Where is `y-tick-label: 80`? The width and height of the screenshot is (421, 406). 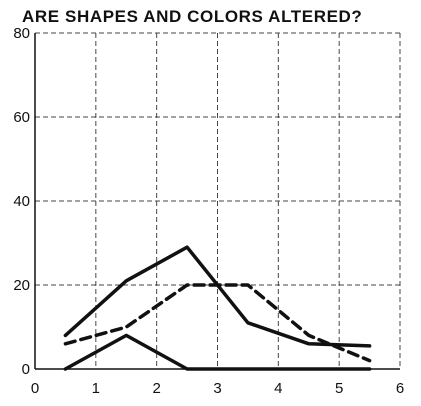
y-tick-label: 80 is located at coordinates (21, 33).